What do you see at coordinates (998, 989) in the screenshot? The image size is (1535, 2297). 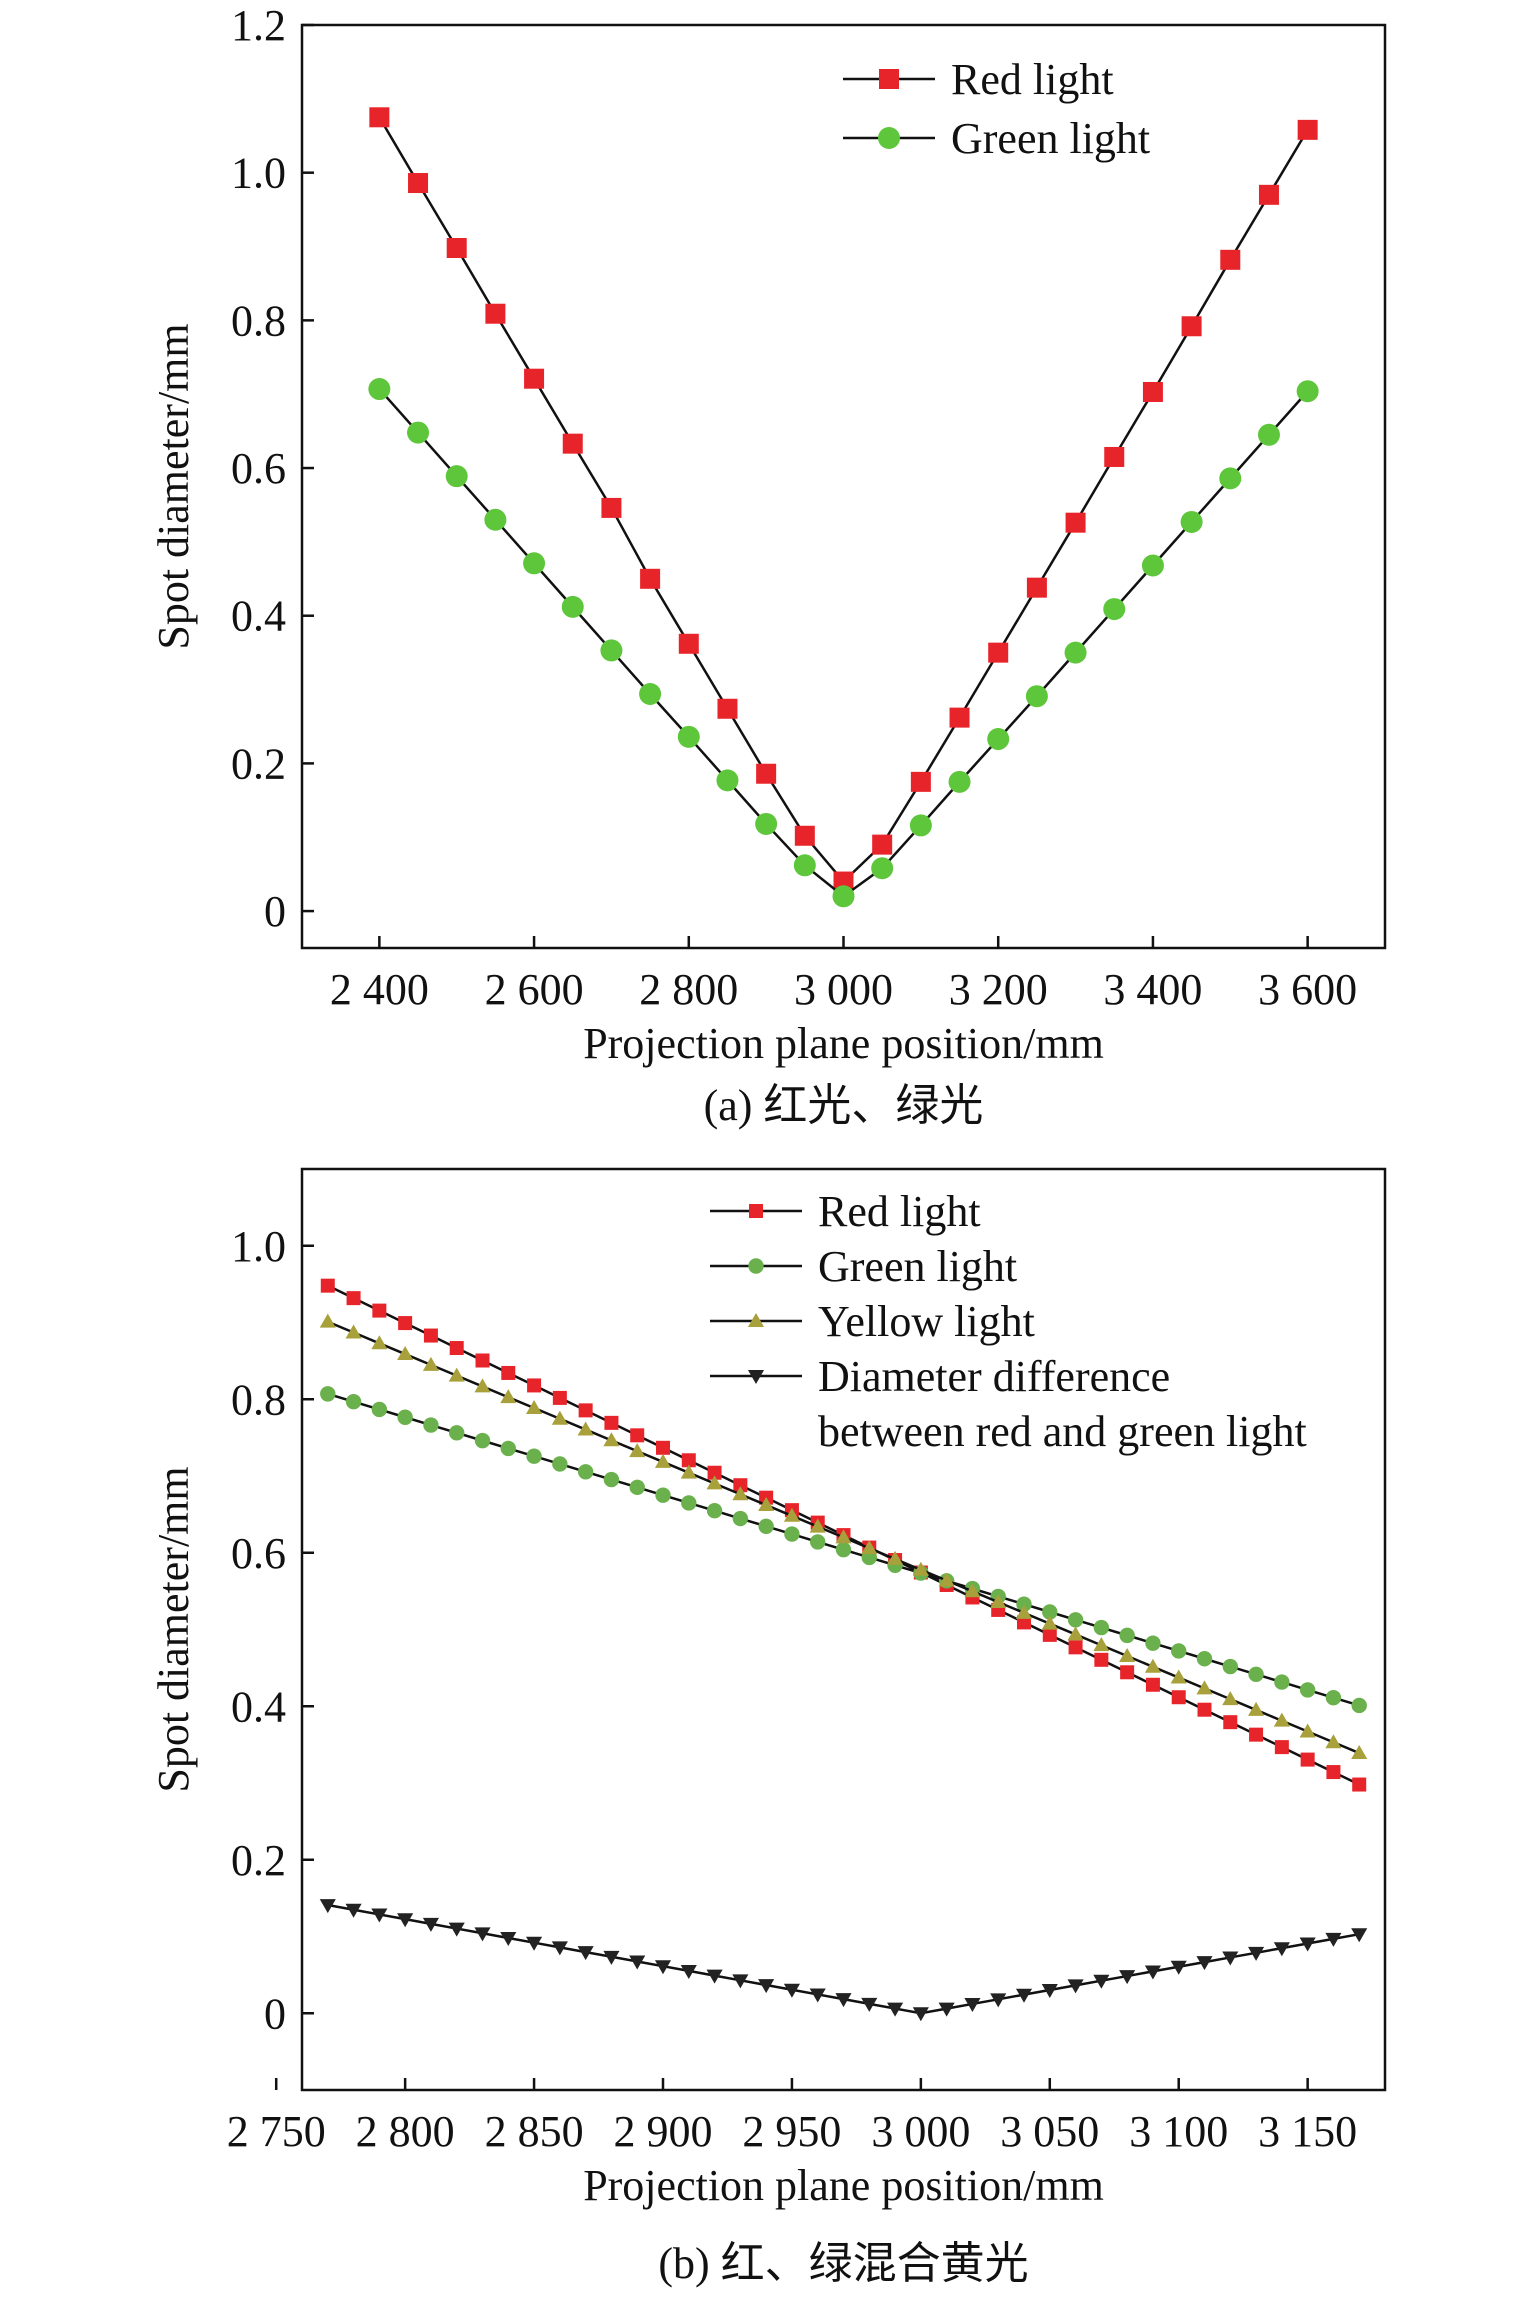 I see `x-tick-label: 3 200` at bounding box center [998, 989].